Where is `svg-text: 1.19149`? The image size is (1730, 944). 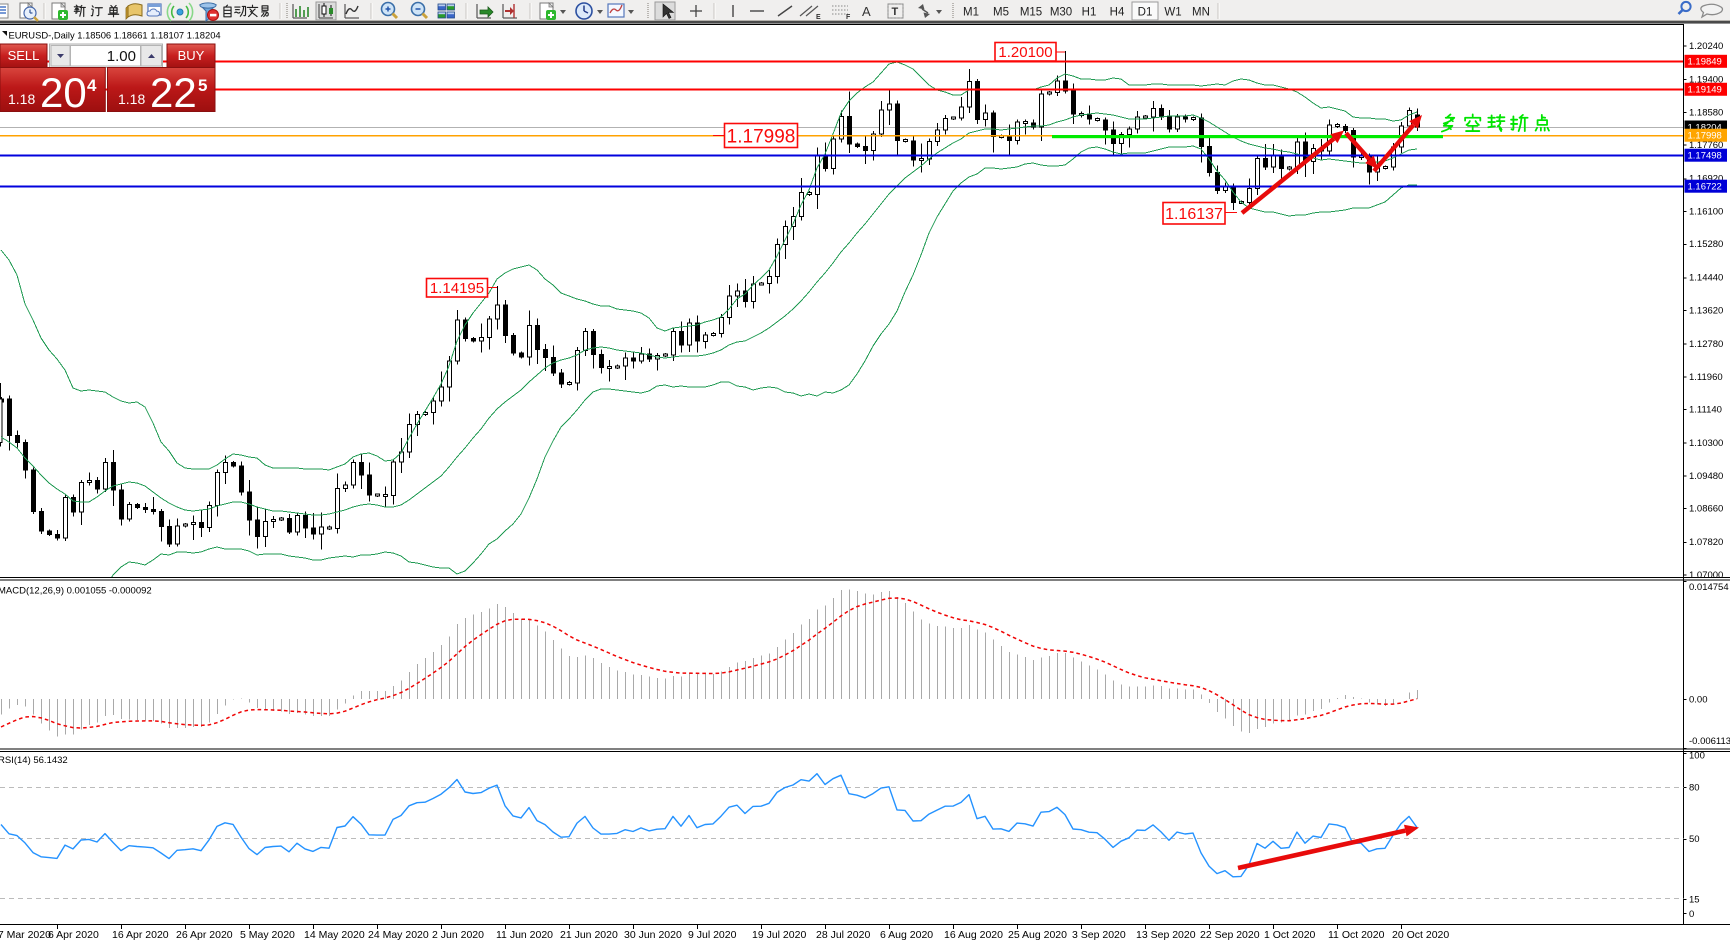
svg-text: 1.19149 is located at coordinates (1705, 90).